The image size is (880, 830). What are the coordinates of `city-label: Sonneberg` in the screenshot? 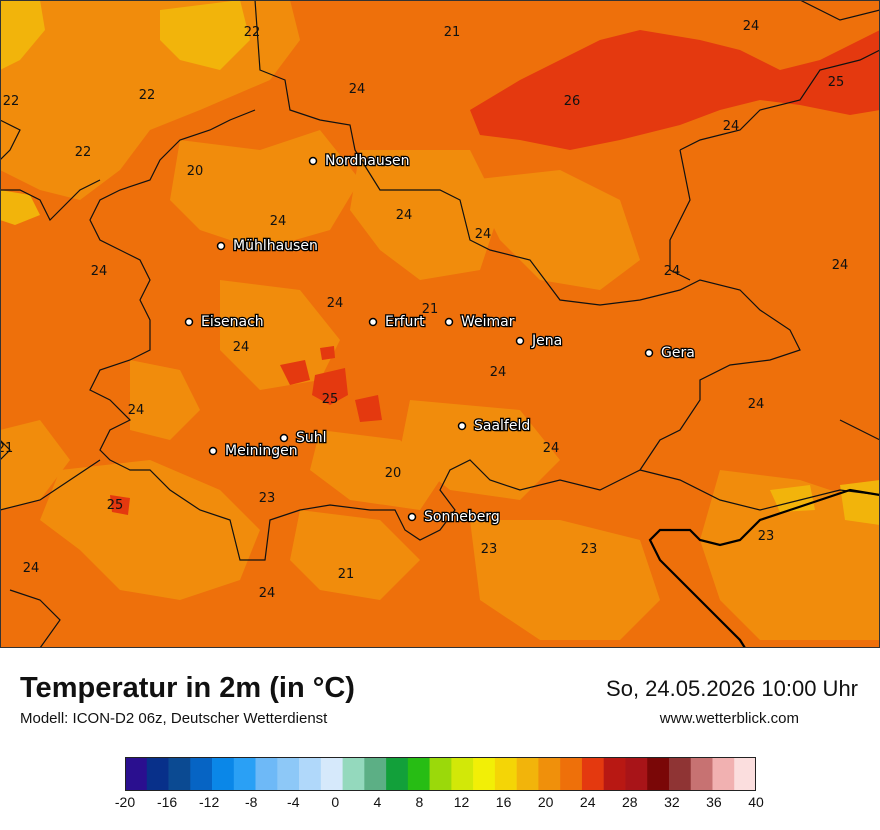 It's located at (462, 517).